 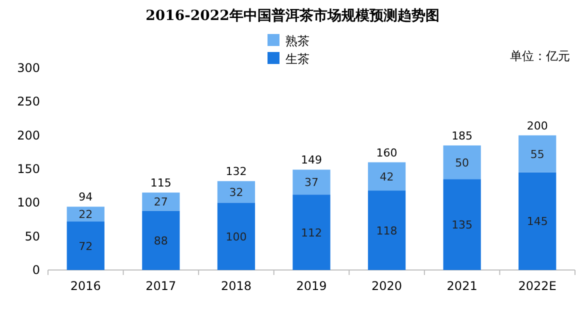 I want to click on x-tick-label: 2018, so click(x=236, y=286).